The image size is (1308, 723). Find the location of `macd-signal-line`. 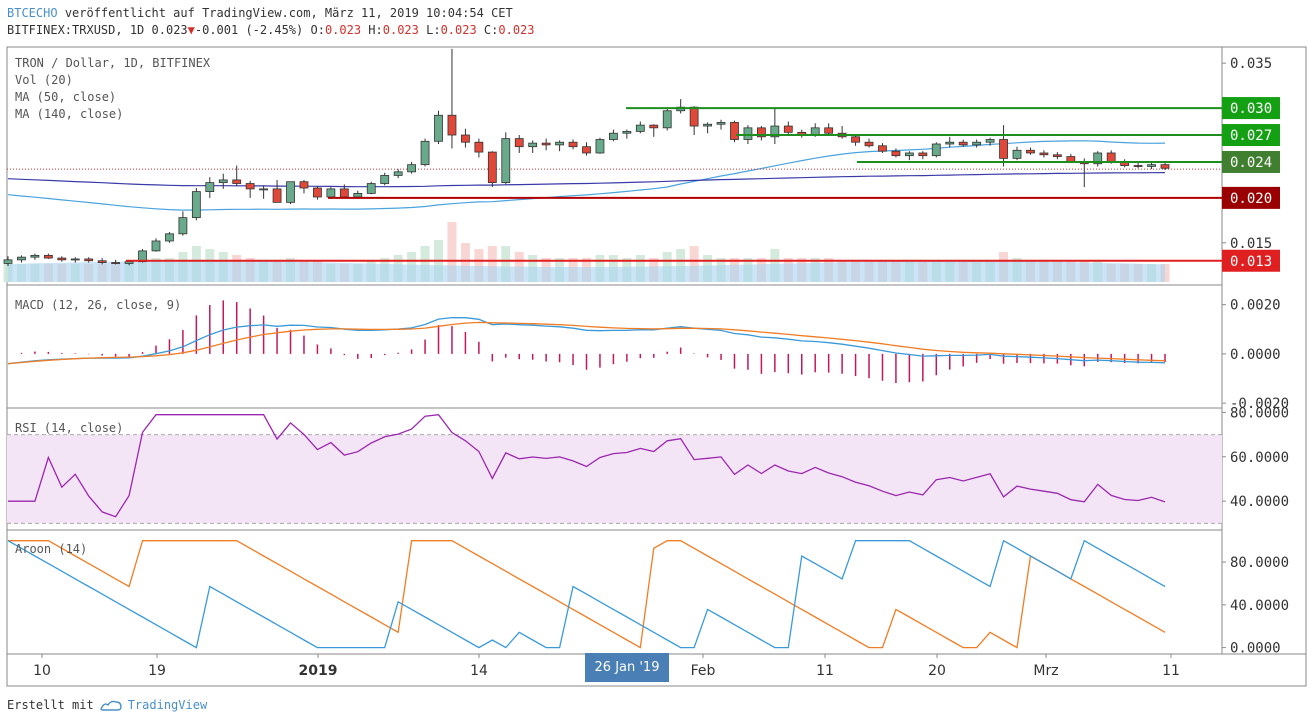

macd-signal-line is located at coordinates (586, 343).